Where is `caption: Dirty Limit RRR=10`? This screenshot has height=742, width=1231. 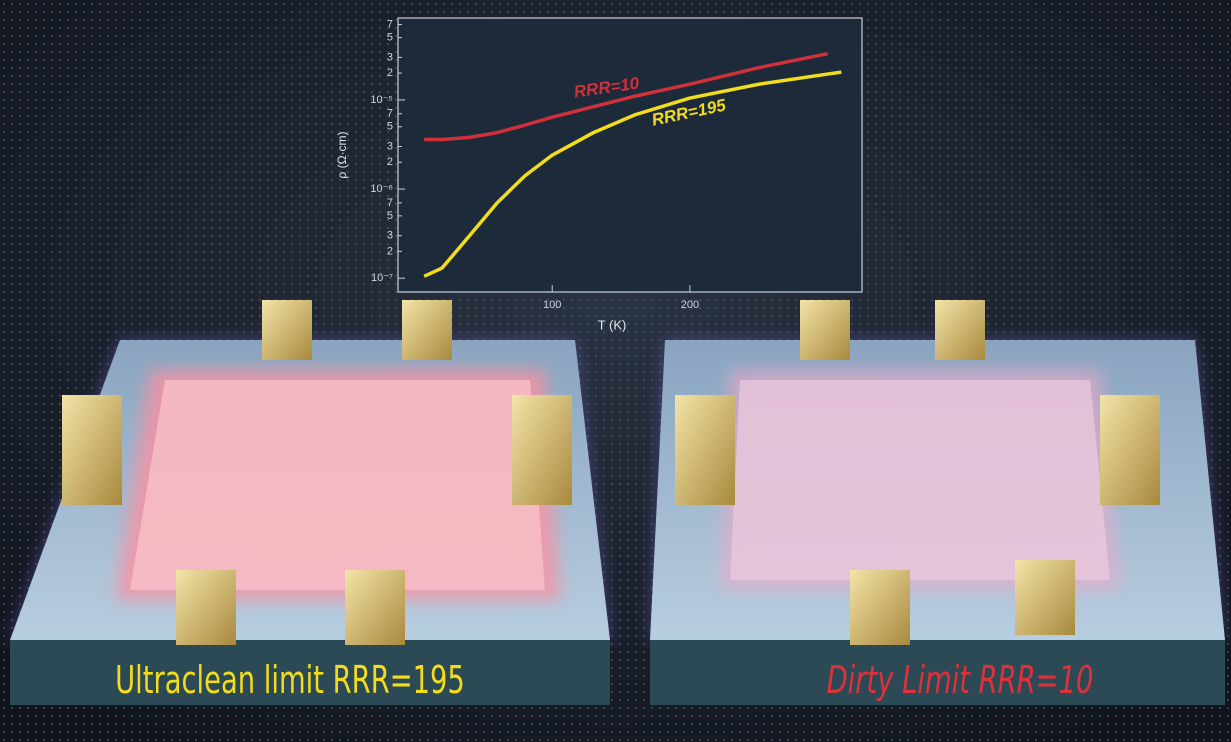
caption: Dirty Limit RRR=10 is located at coordinates (960, 679).